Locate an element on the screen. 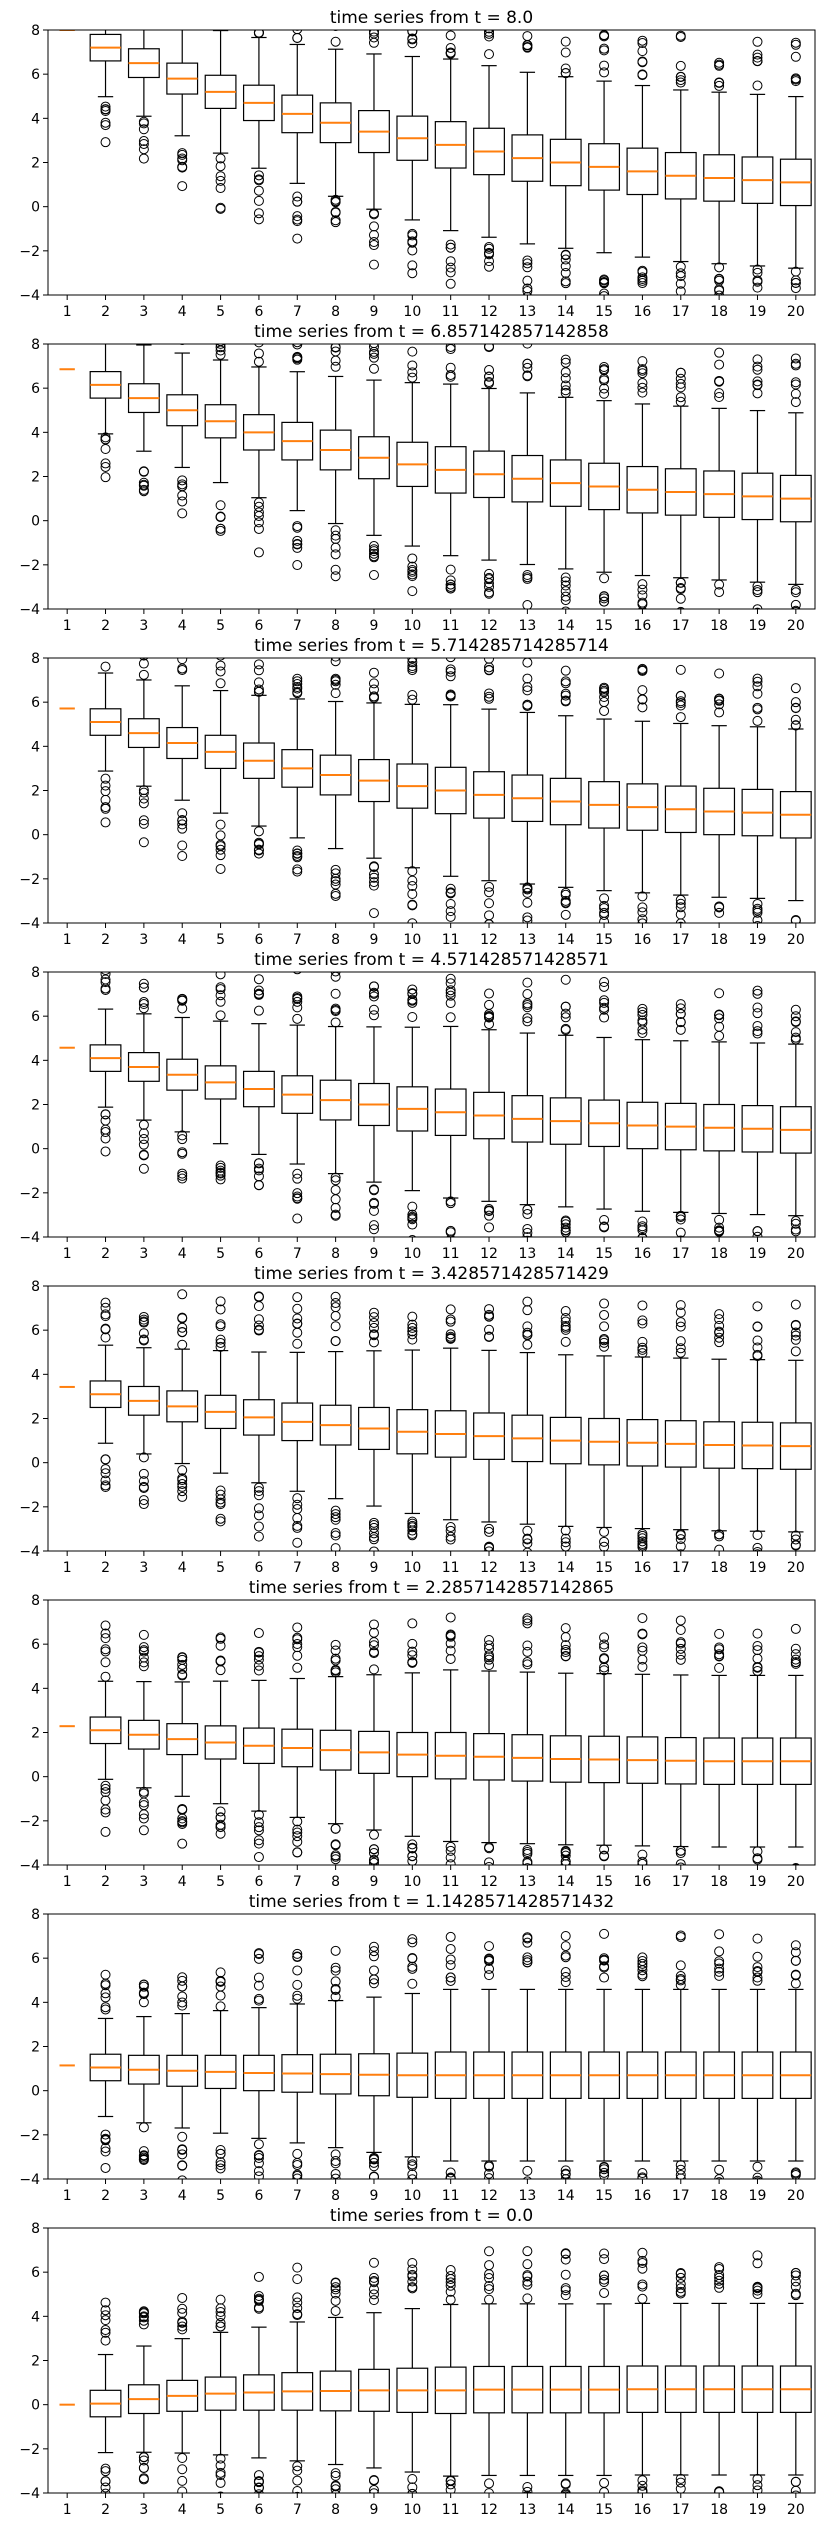 Image resolution: width=825 pixels, height=2528 pixels. y-tick-label: −4 is located at coordinates (29, 1552).